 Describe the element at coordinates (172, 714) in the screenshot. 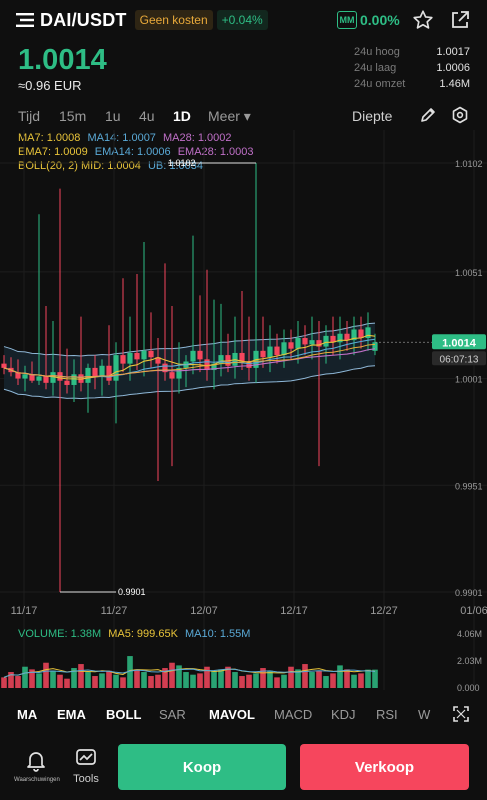

I see `ind-tab-sar: SAR` at that location.